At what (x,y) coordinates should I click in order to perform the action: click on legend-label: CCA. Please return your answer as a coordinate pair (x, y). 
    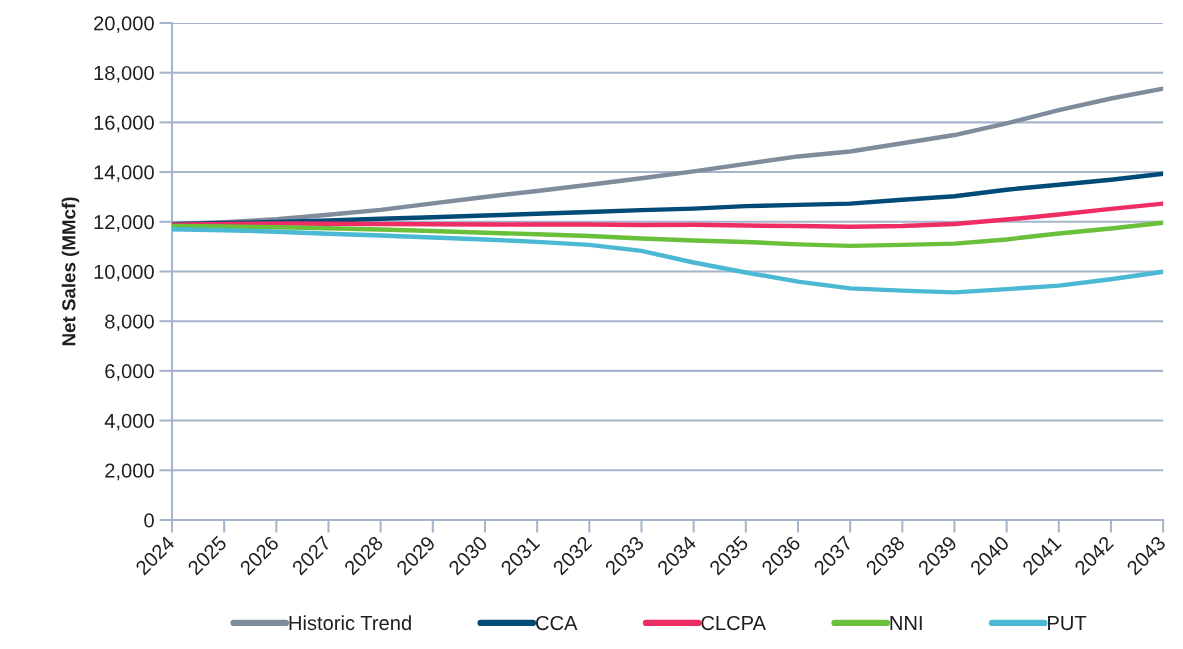
    Looking at the image, I should click on (557, 623).